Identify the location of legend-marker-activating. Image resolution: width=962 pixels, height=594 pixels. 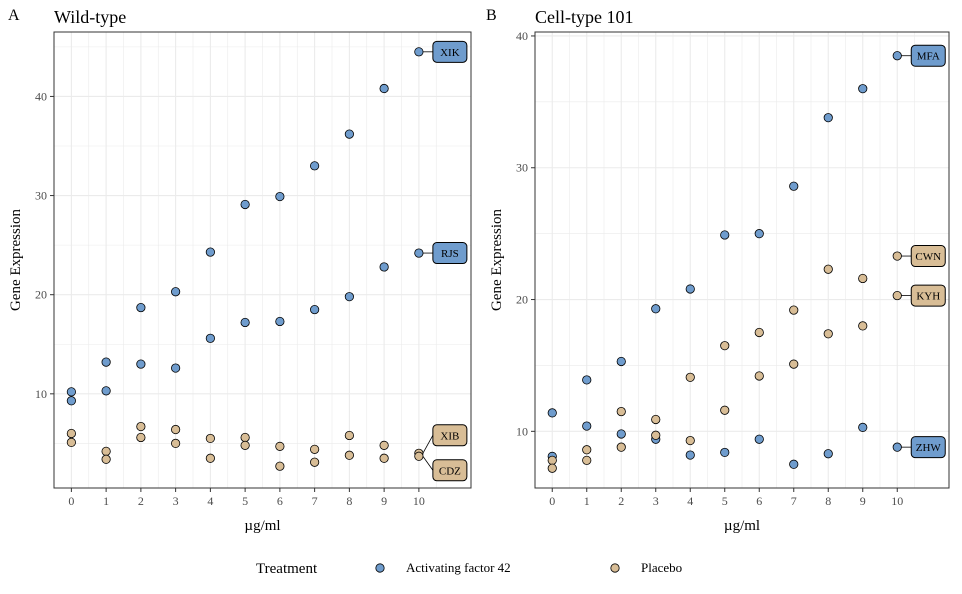
(380, 568).